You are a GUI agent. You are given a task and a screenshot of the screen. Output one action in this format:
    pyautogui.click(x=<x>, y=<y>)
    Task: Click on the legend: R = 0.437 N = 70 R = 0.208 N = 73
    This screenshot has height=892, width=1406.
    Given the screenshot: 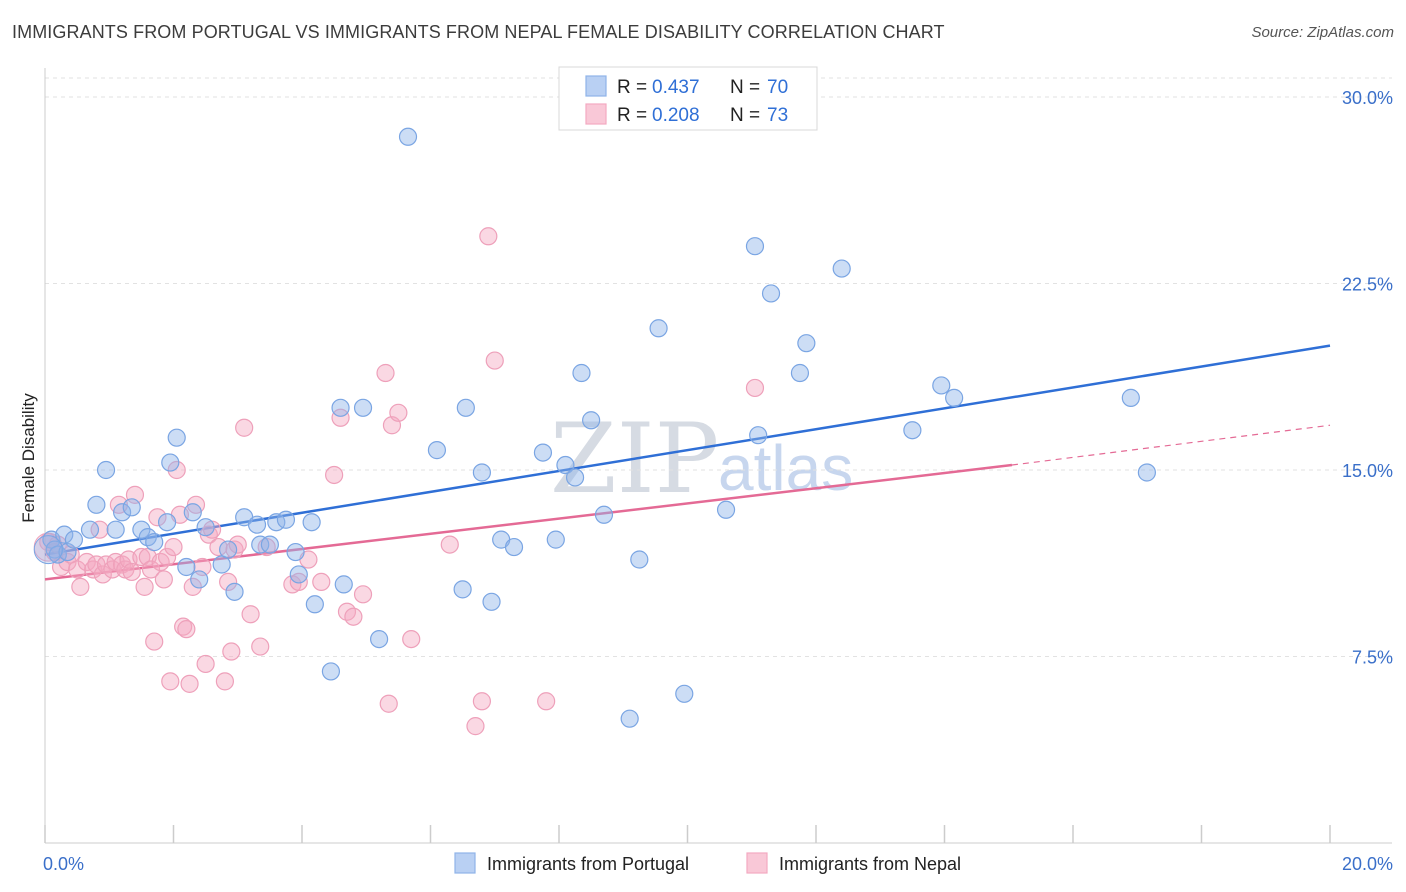 What is the action you would take?
    pyautogui.click(x=688, y=98)
    